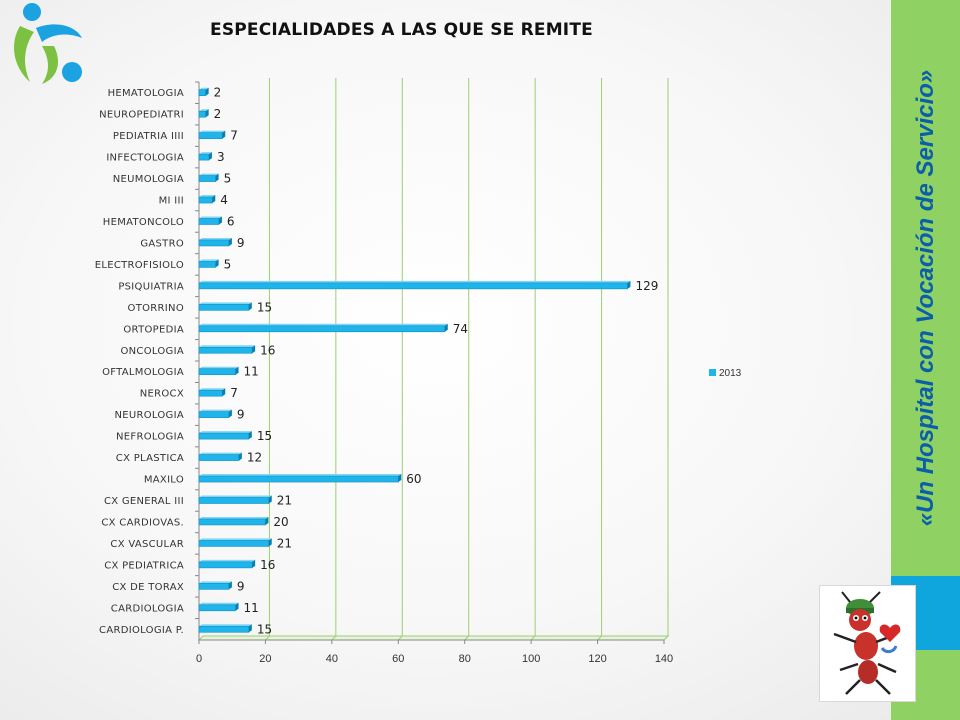 The height and width of the screenshot is (720, 960). I want to click on category-label: CX GENERAL III, so click(144, 501).